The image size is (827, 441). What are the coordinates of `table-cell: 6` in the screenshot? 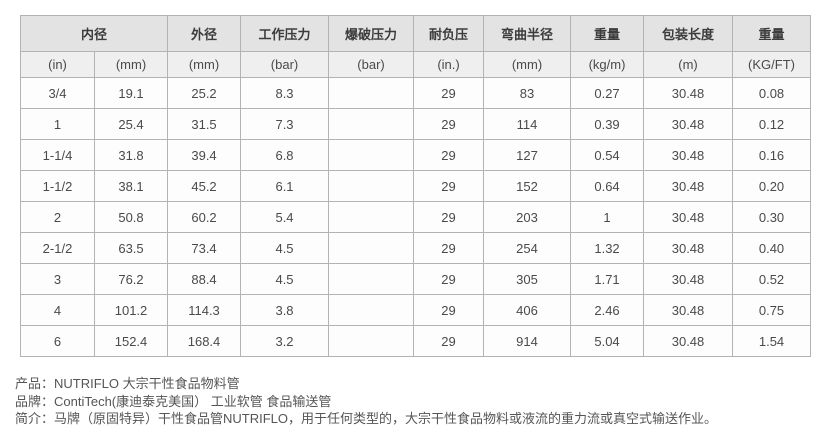 It's located at (57, 341).